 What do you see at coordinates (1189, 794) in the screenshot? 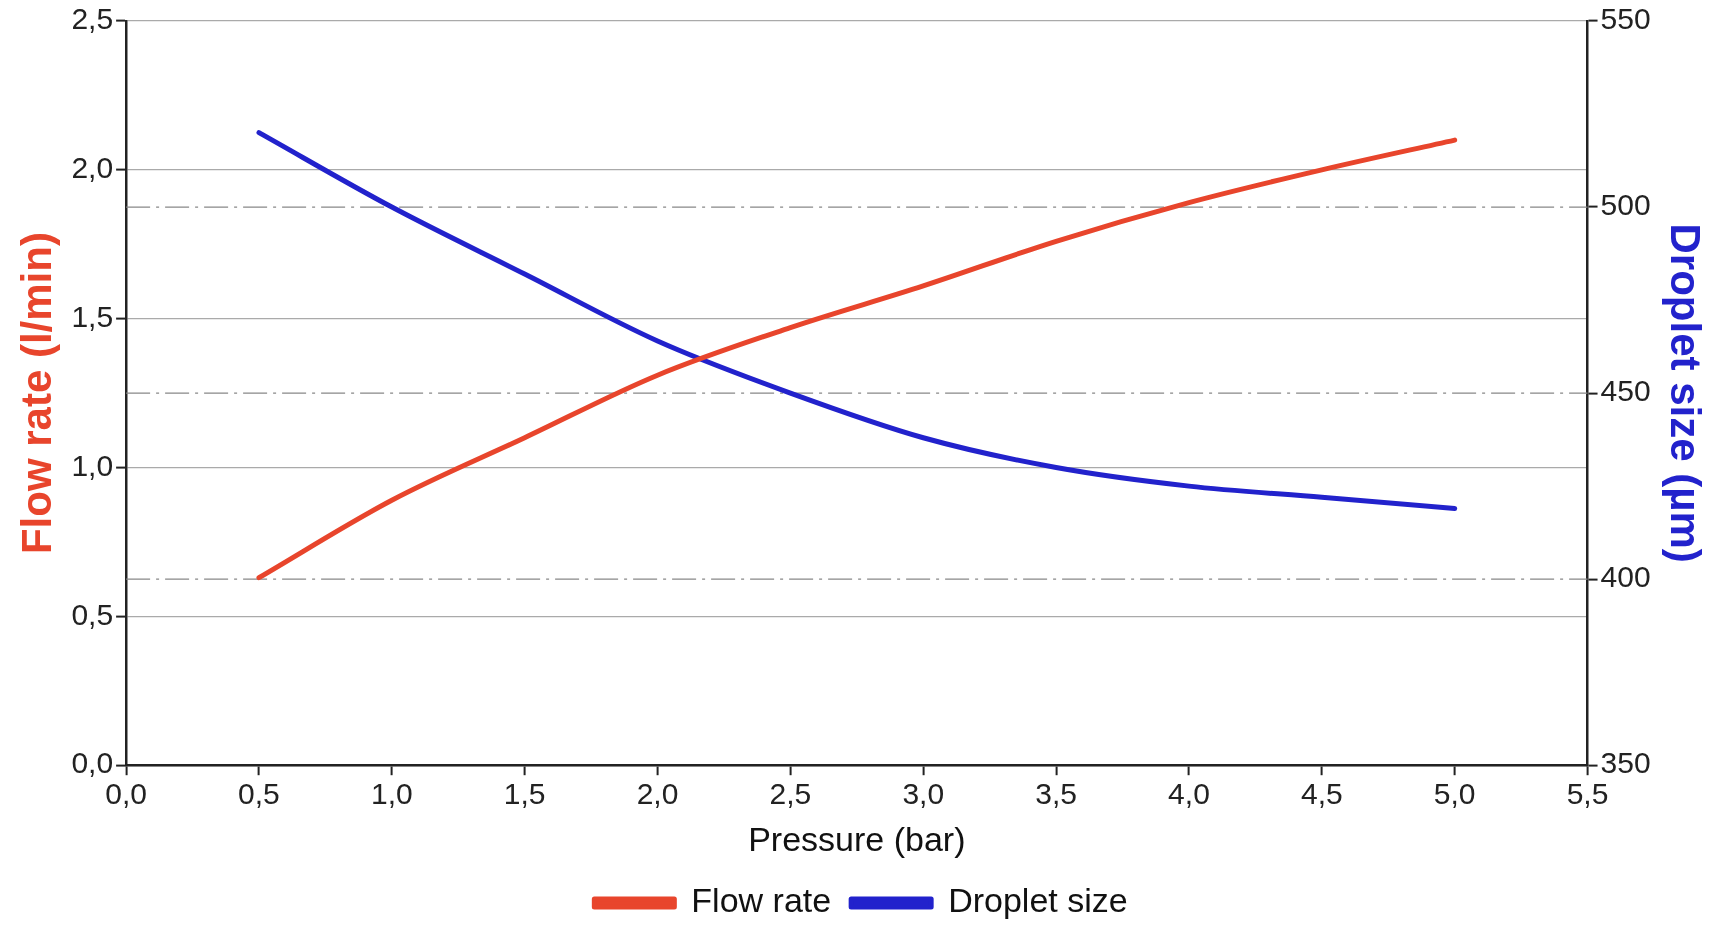
I see `x-tick-label: 4,0` at bounding box center [1189, 794].